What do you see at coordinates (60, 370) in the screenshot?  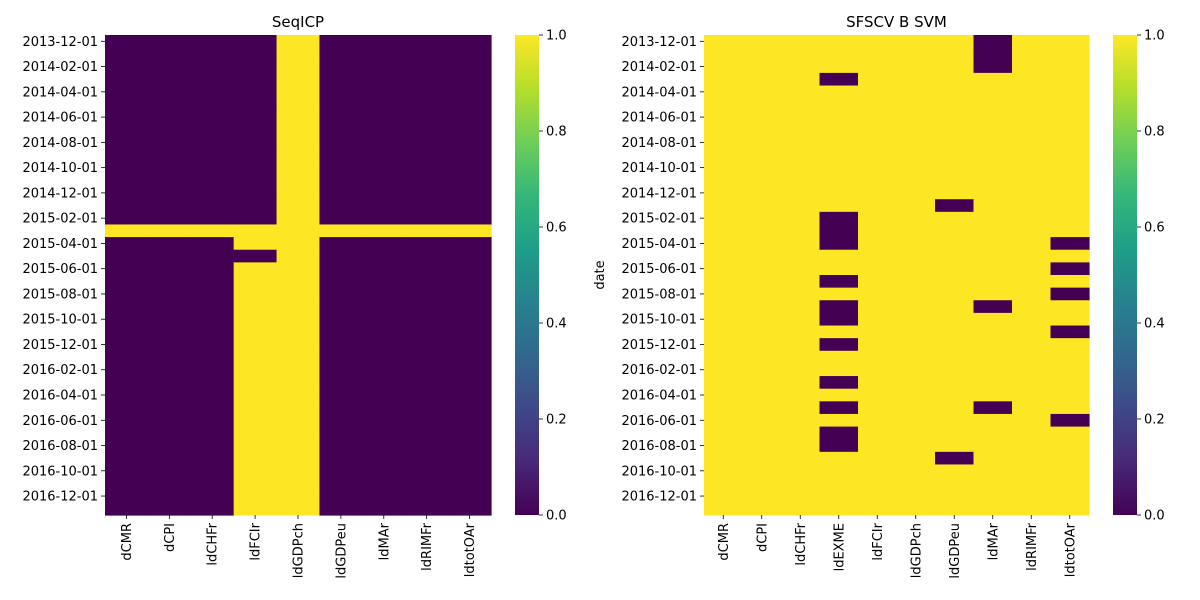 I see `y-tick-label: 2016-02-01` at bounding box center [60, 370].